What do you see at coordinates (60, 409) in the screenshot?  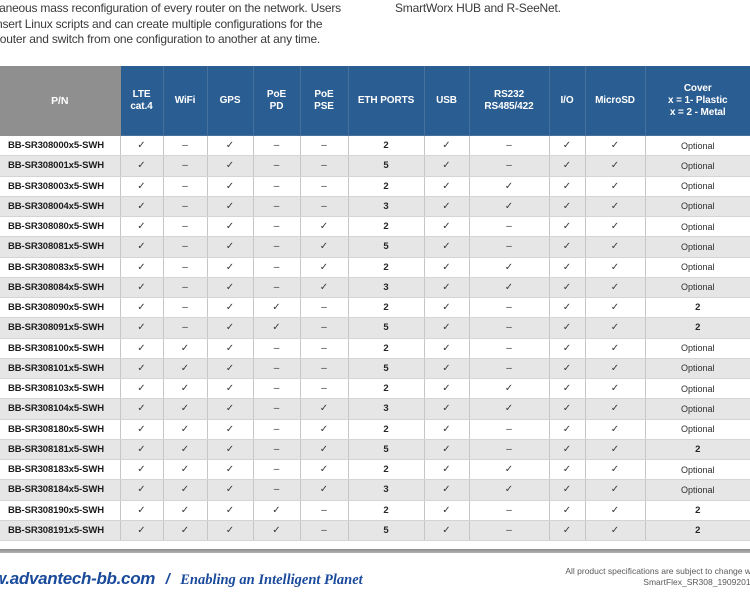 I see `part-number-cell: BB-SR308104x5-SWH` at bounding box center [60, 409].